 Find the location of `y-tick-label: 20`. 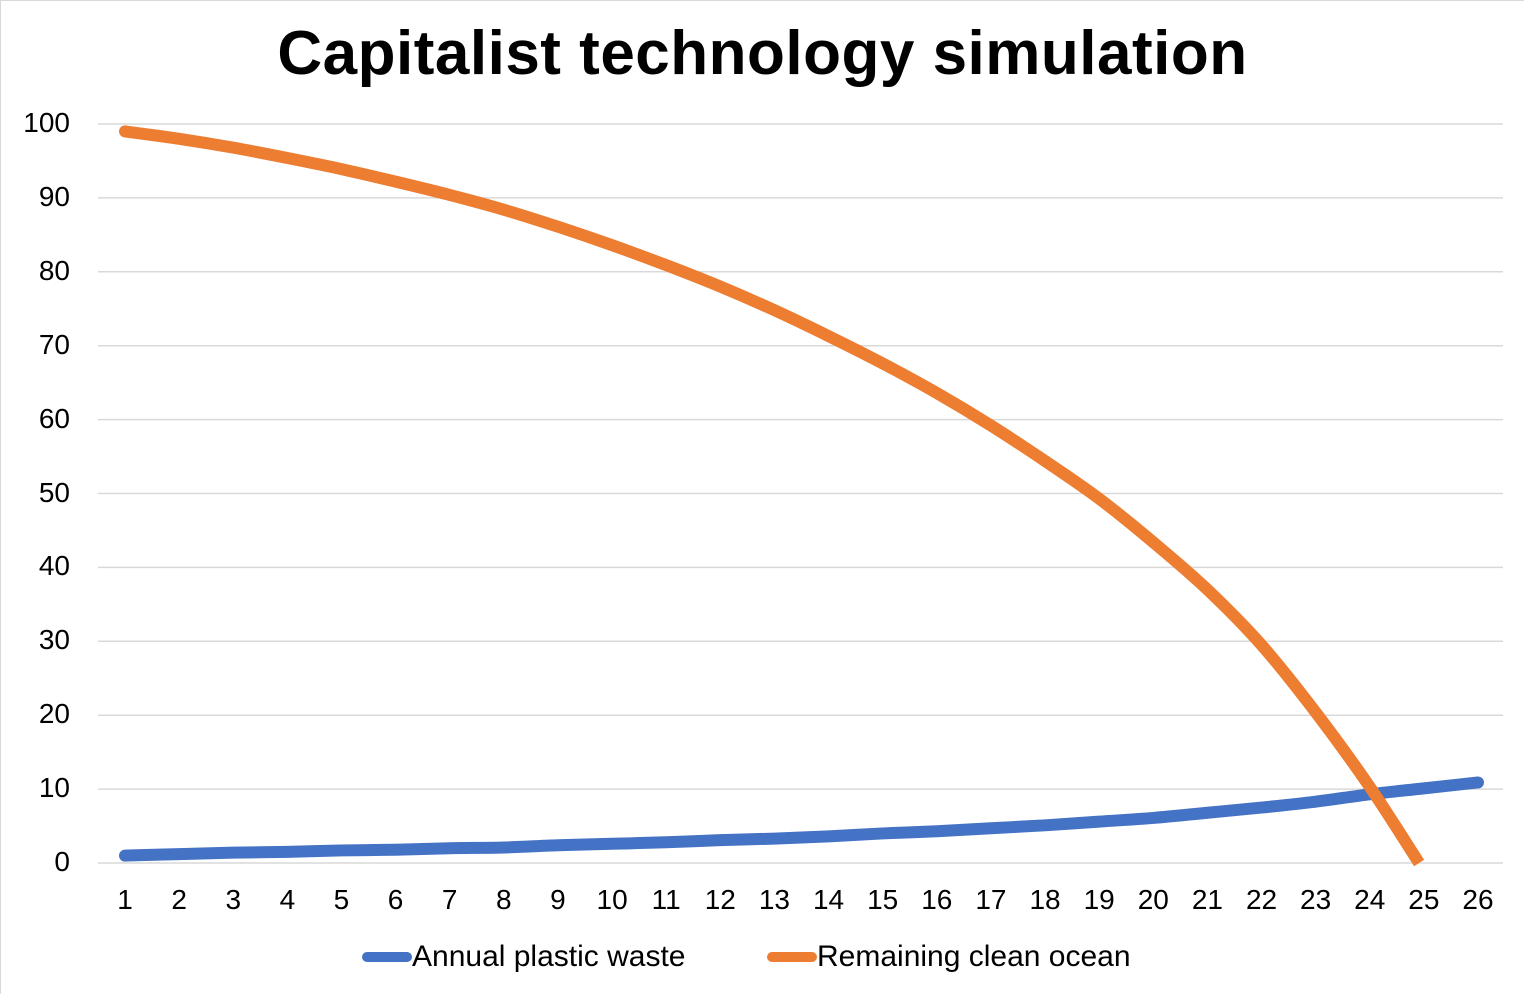

y-tick-label: 20 is located at coordinates (54, 714).